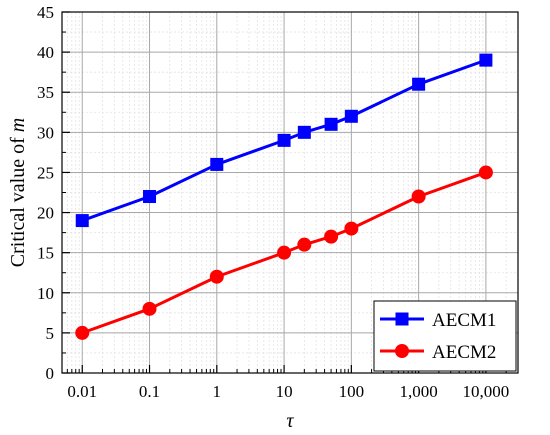  Describe the element at coordinates (45, 293) in the screenshot. I see `y-tick-label: 10` at that location.